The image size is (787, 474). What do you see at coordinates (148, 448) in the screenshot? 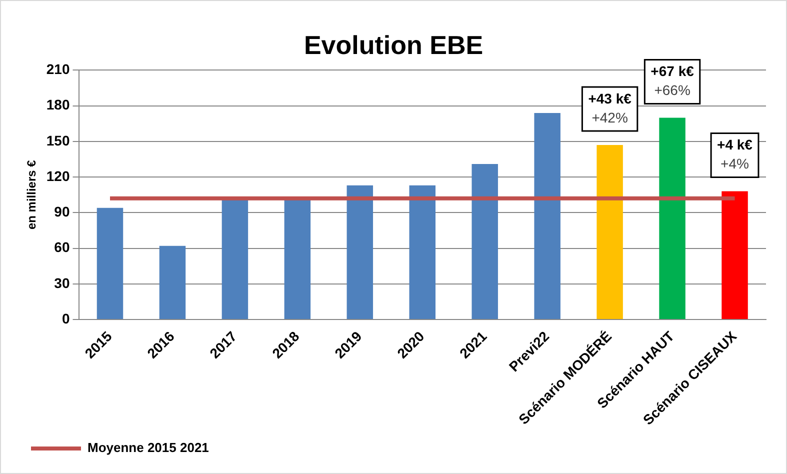
I see `legend-label: Moyenne 2015 2021` at bounding box center [148, 448].